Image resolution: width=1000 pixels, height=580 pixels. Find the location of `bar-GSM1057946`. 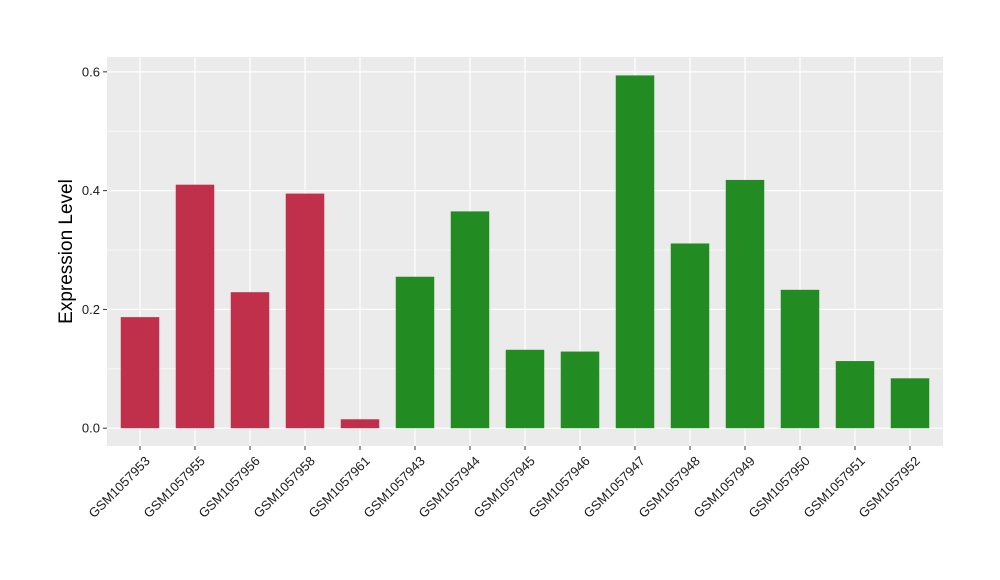

bar-GSM1057946 is located at coordinates (580, 390).